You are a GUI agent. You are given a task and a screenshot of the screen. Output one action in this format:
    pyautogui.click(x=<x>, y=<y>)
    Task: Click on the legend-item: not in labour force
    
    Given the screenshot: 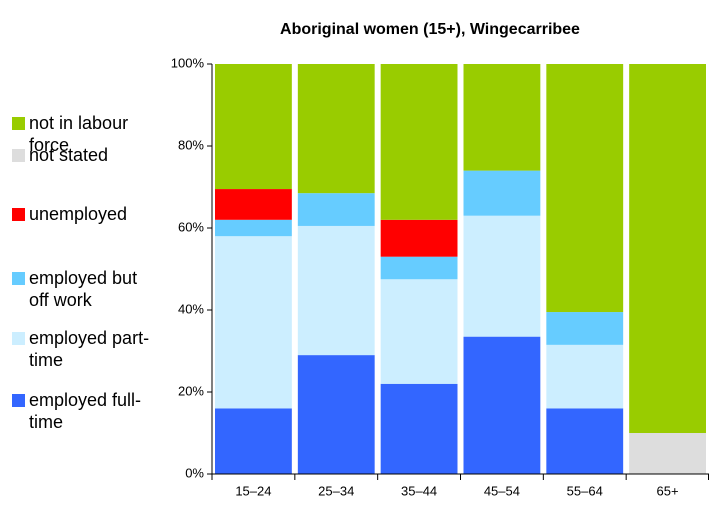 What is the action you would take?
    pyautogui.click(x=82, y=134)
    